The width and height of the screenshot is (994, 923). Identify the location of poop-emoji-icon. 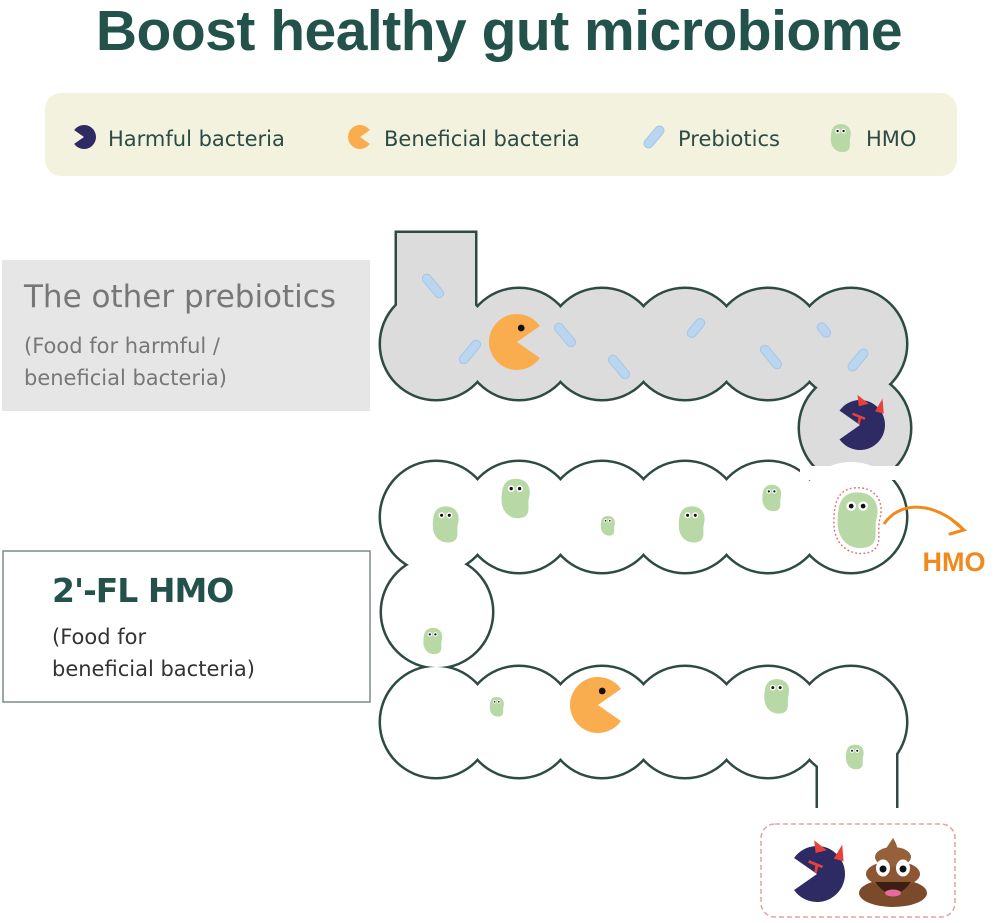
(893, 872).